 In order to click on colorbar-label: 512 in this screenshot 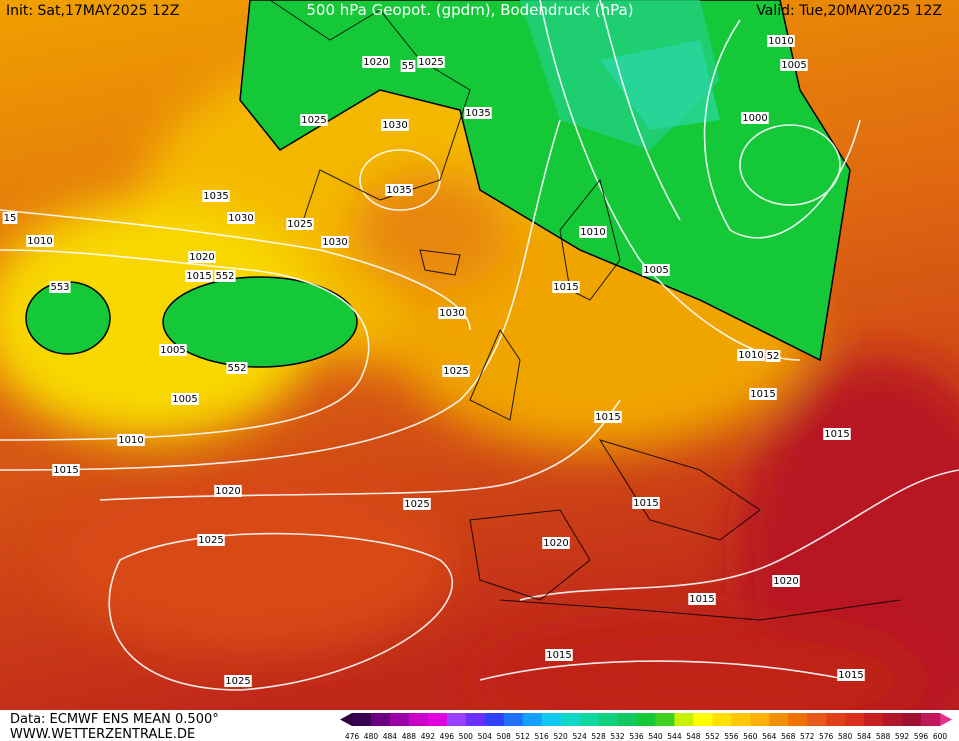, I will do `click(523, 736)`.